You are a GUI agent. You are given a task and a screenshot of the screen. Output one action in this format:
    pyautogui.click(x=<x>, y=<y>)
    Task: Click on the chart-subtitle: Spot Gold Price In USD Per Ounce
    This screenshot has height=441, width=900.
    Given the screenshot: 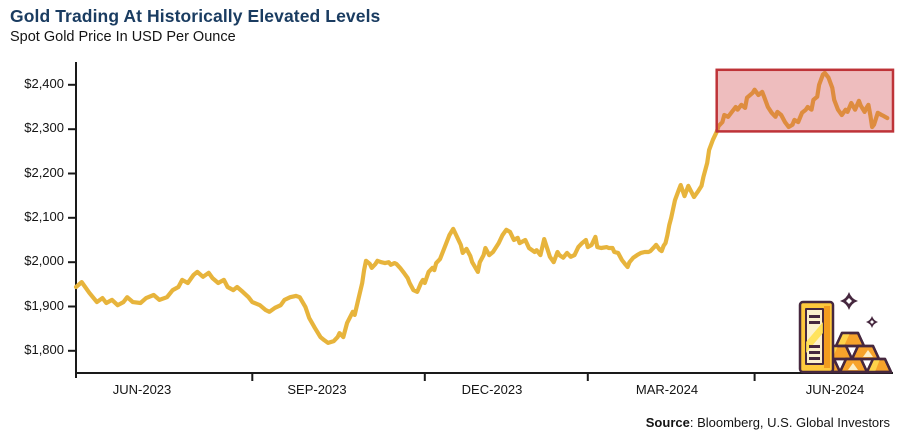 What is the action you would take?
    pyautogui.click(x=123, y=37)
    